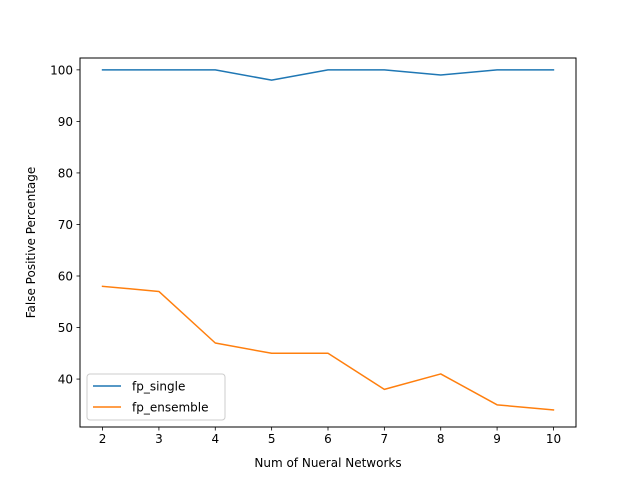 The height and width of the screenshot is (480, 640). I want to click on y-tick-label: 90, so click(65, 122).